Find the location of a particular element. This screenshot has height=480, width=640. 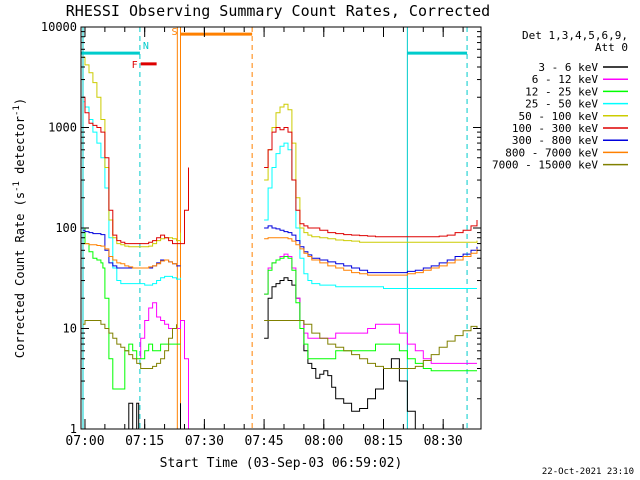

y-tick-label-10: 10 is located at coordinates (70, 329).